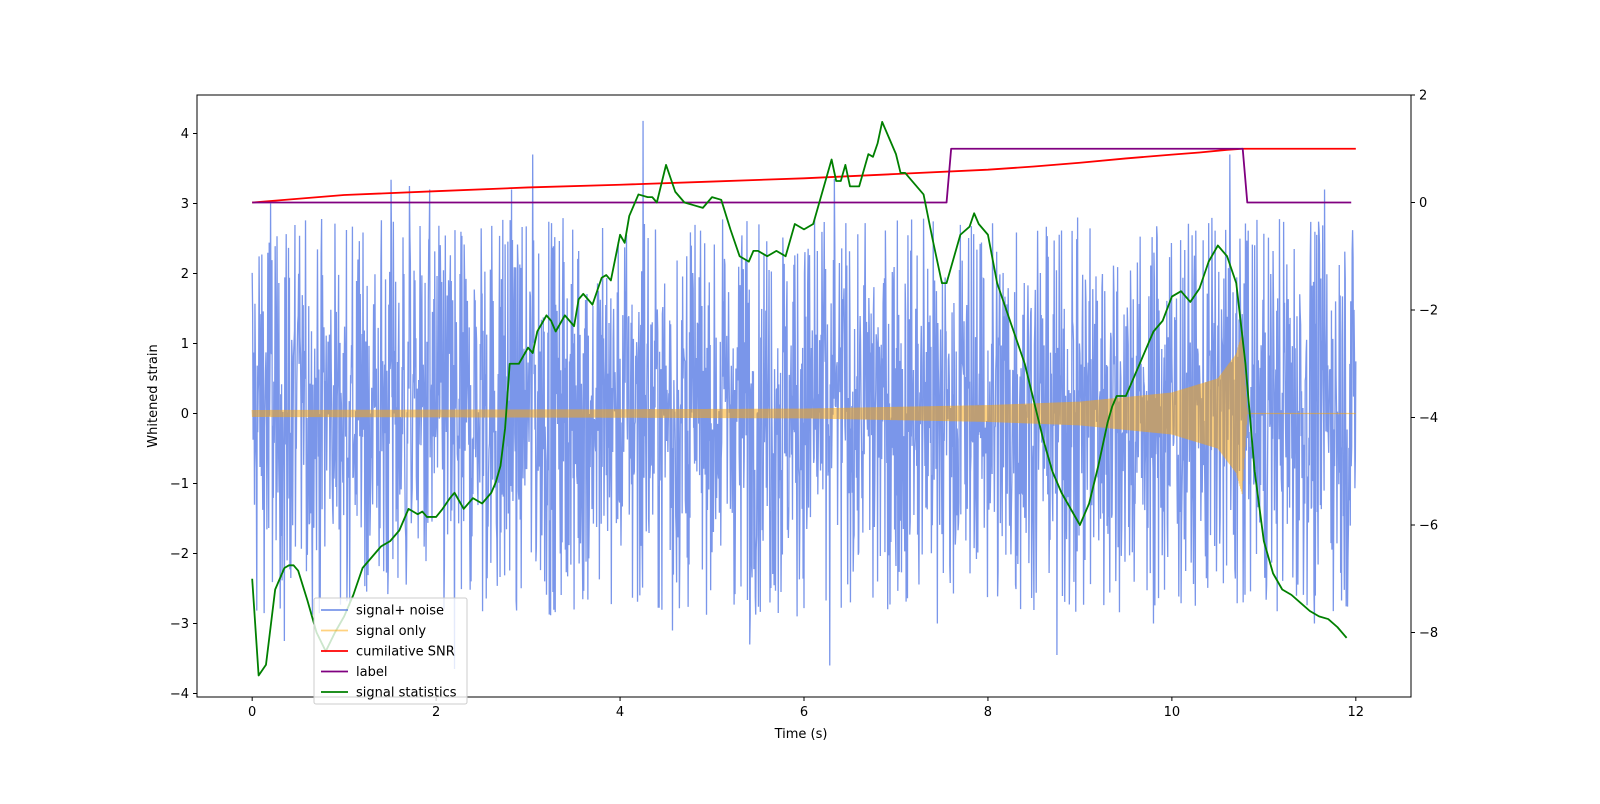  What do you see at coordinates (185, 204) in the screenshot?
I see `y-tick-label: 3` at bounding box center [185, 204].